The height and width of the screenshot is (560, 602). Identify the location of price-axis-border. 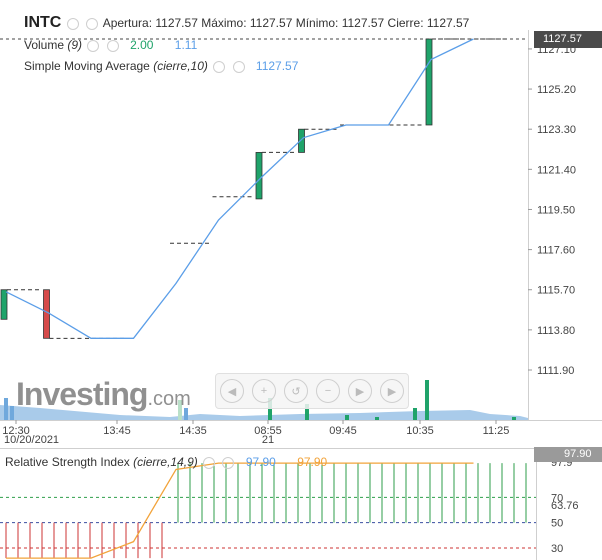
(528, 225).